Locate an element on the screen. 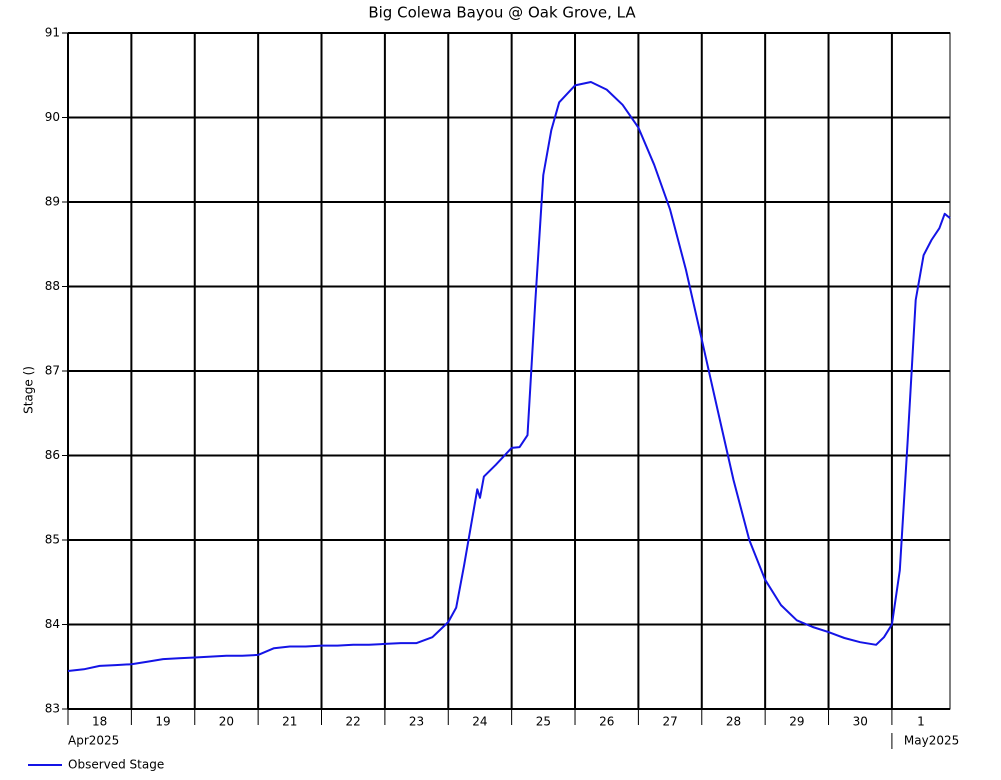 The width and height of the screenshot is (1001, 780). x-tick-label: 19 is located at coordinates (162, 722).